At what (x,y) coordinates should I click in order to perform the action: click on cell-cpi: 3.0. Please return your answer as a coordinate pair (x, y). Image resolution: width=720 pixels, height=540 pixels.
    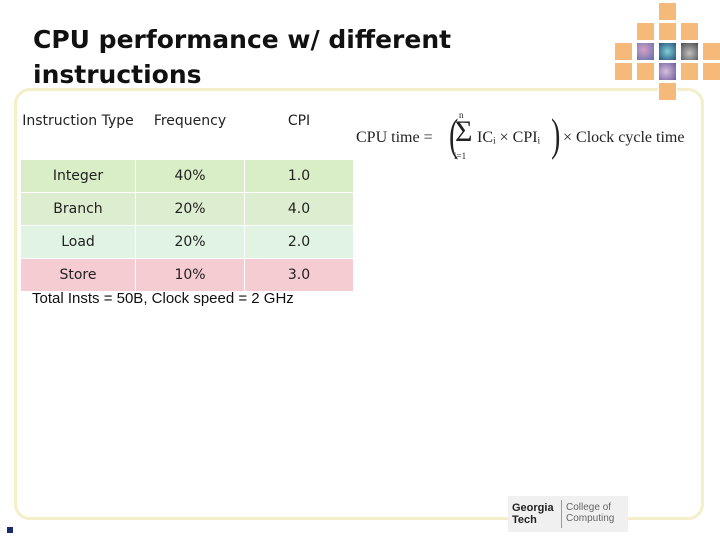
    Looking at the image, I should click on (299, 274).